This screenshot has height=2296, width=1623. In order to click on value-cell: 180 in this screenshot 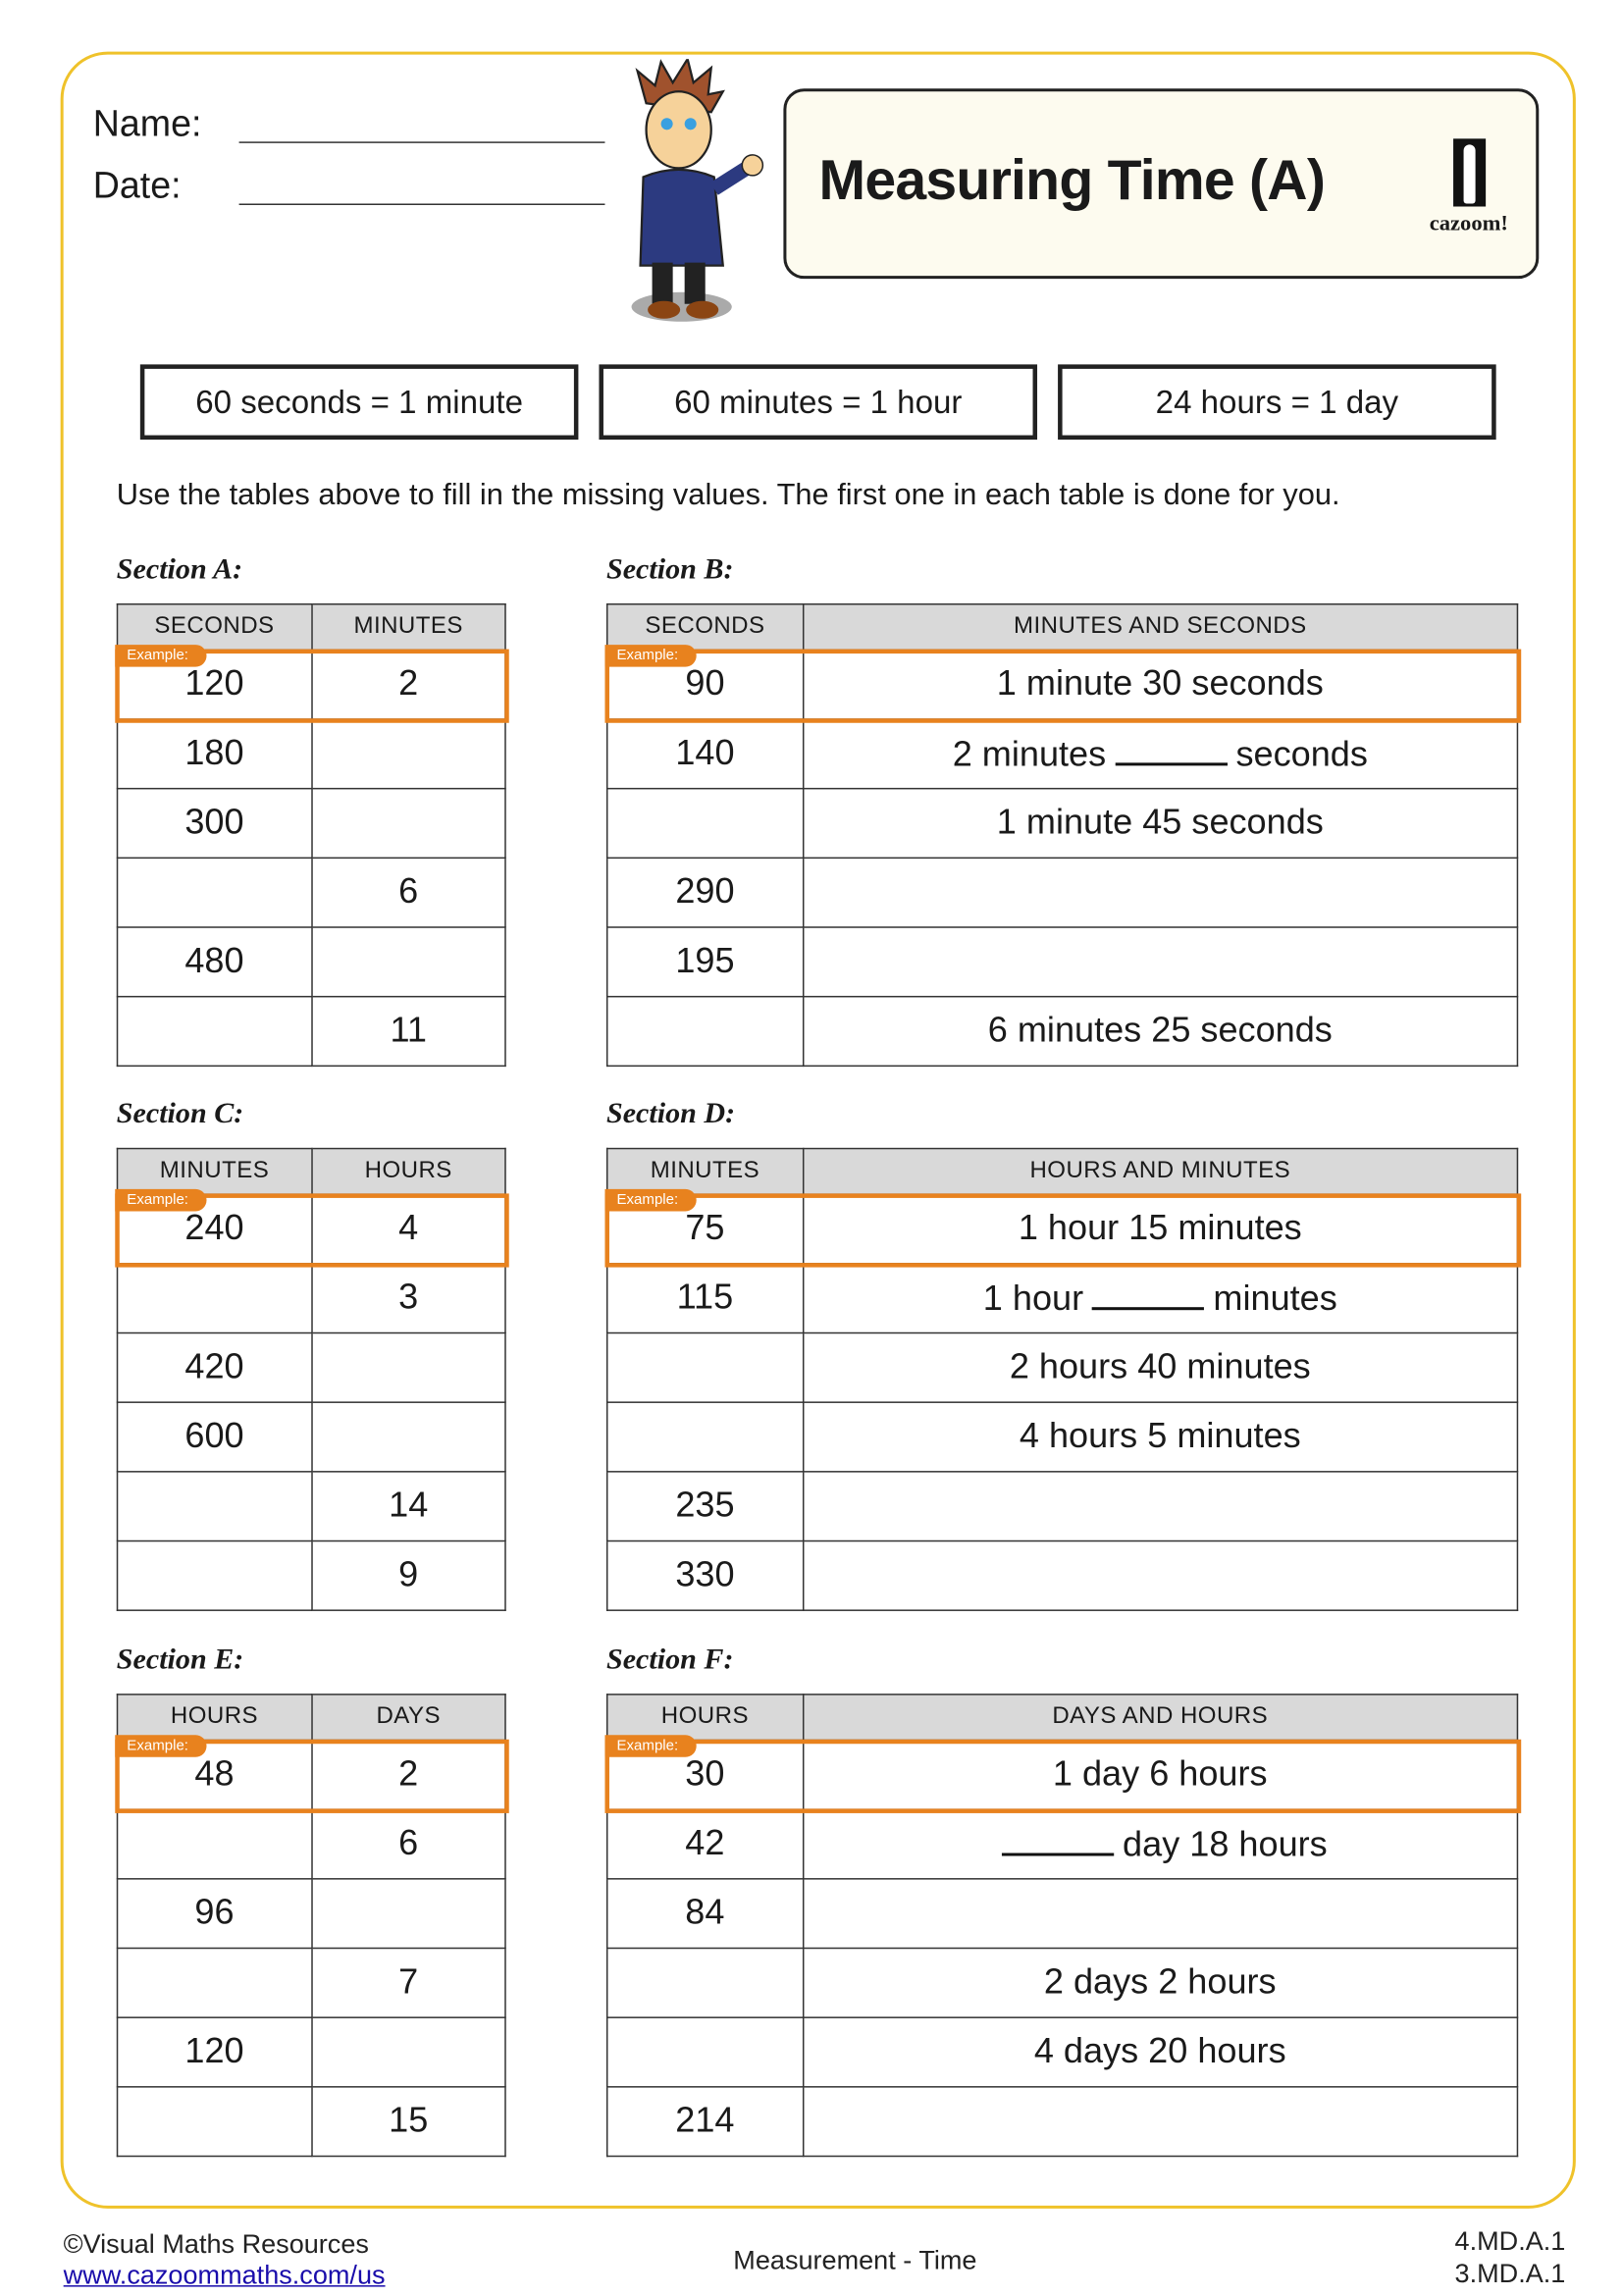, I will do `click(214, 754)`.